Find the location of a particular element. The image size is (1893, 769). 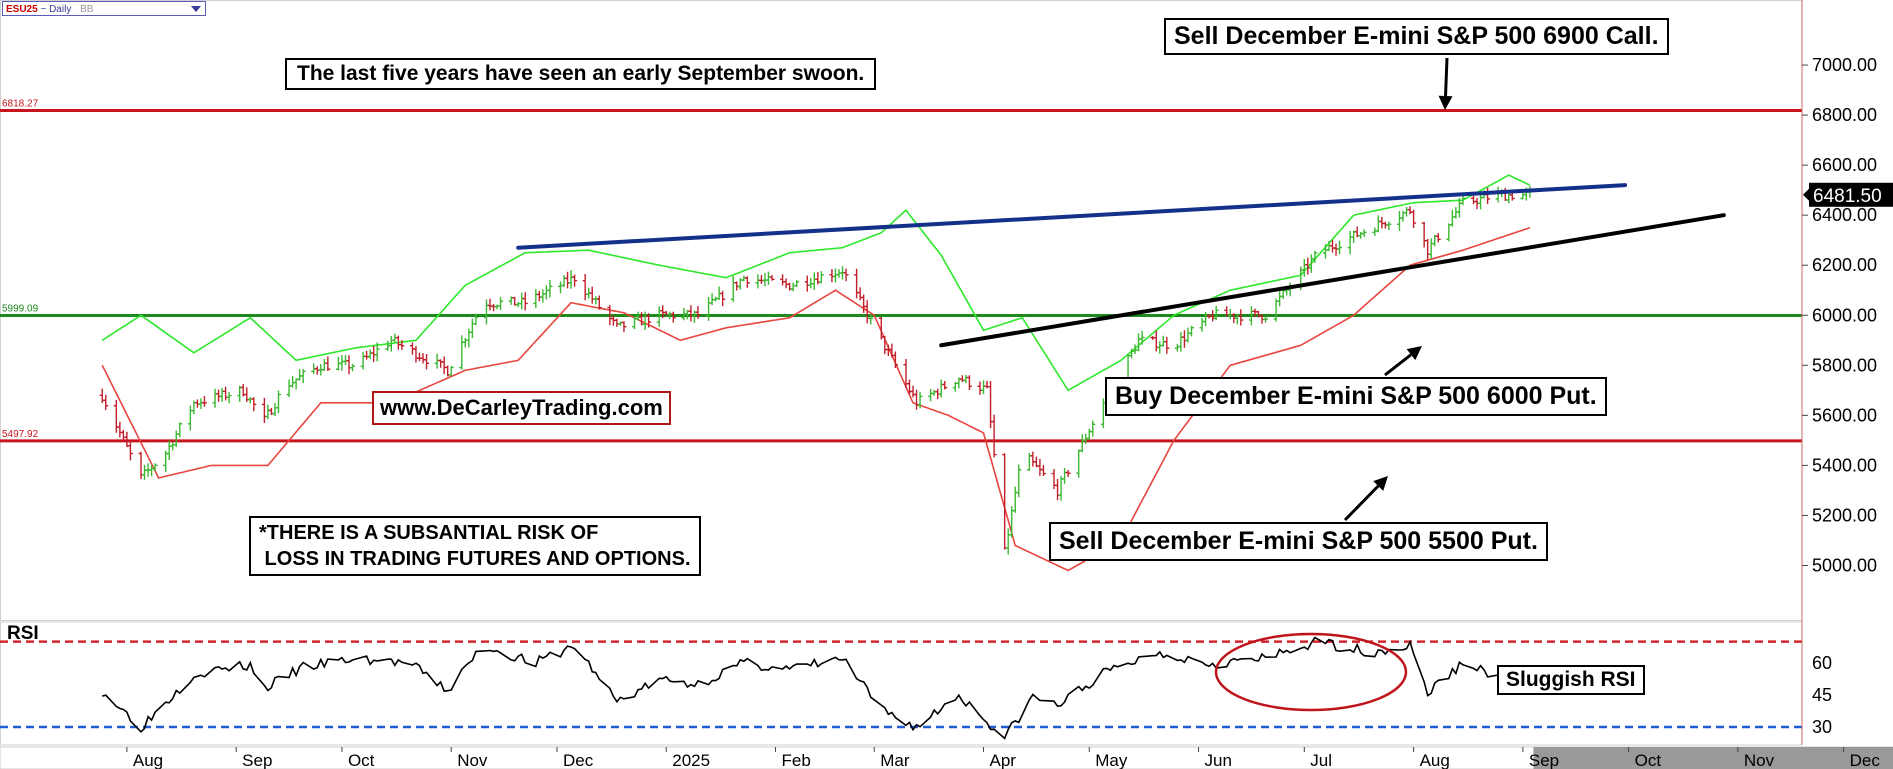

time-tick-label-11: Jul is located at coordinates (1321, 760).